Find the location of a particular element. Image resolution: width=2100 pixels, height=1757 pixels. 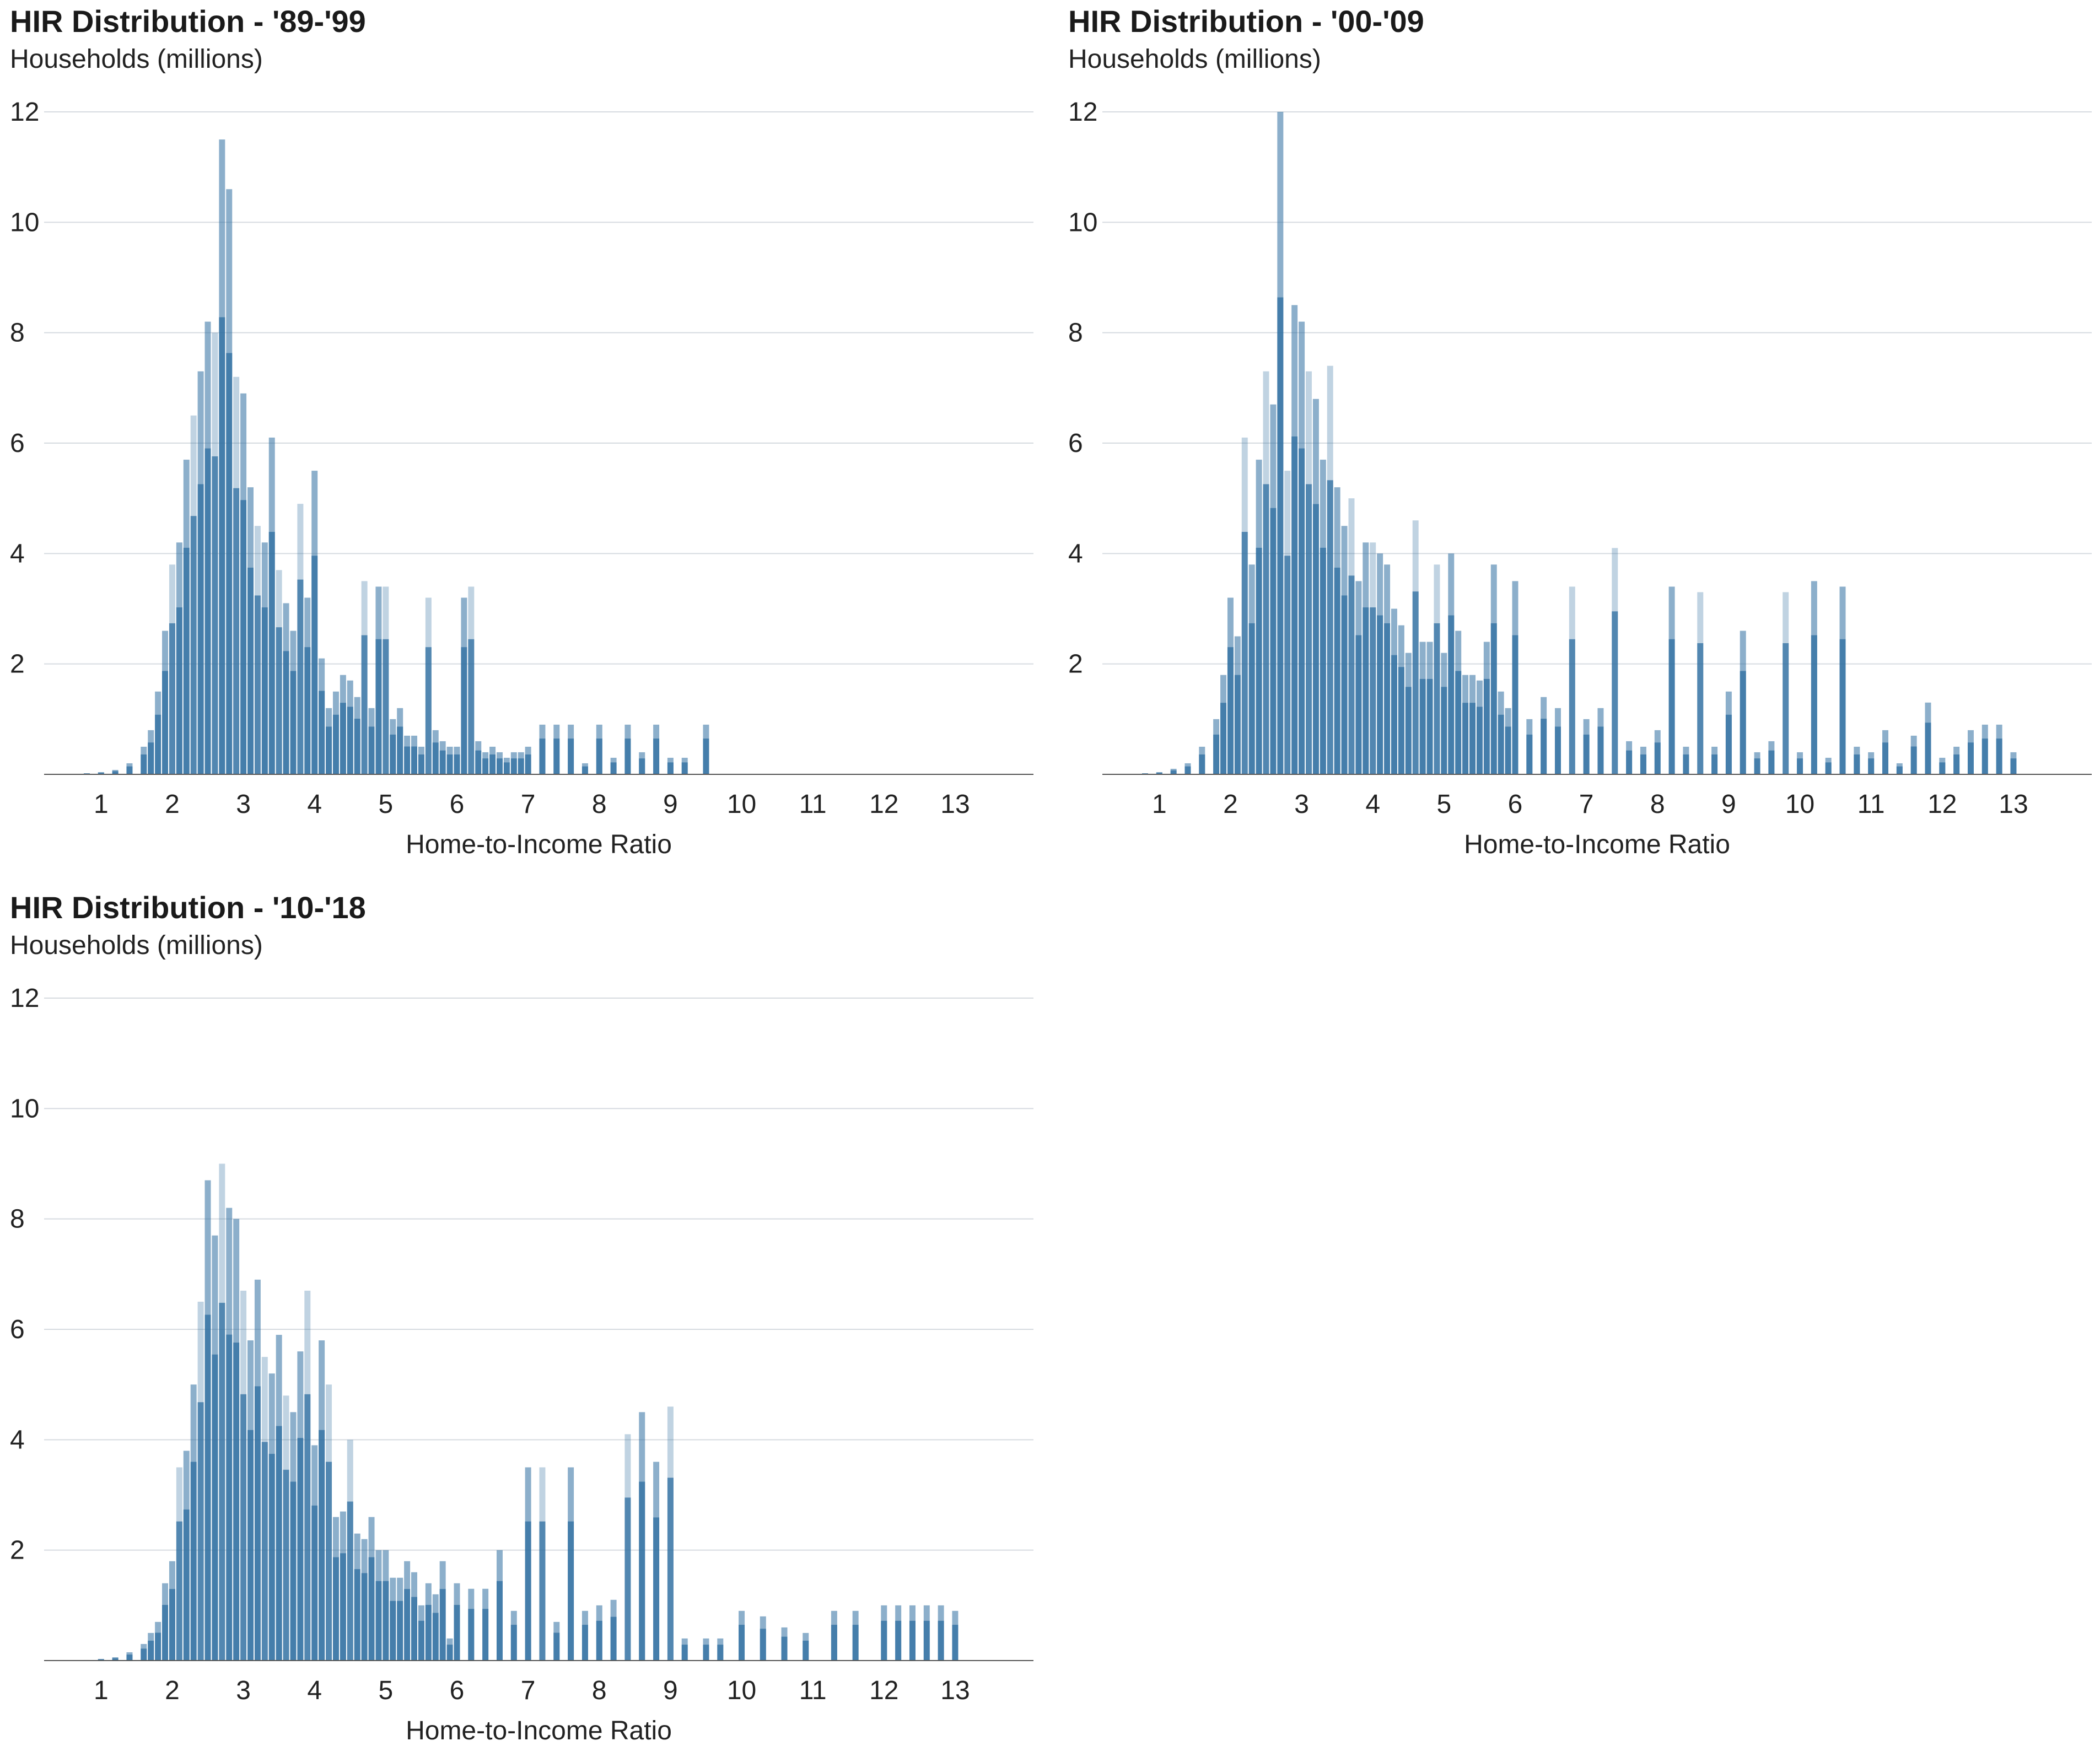

x-tick-label: 1 is located at coordinates (1159, 804).